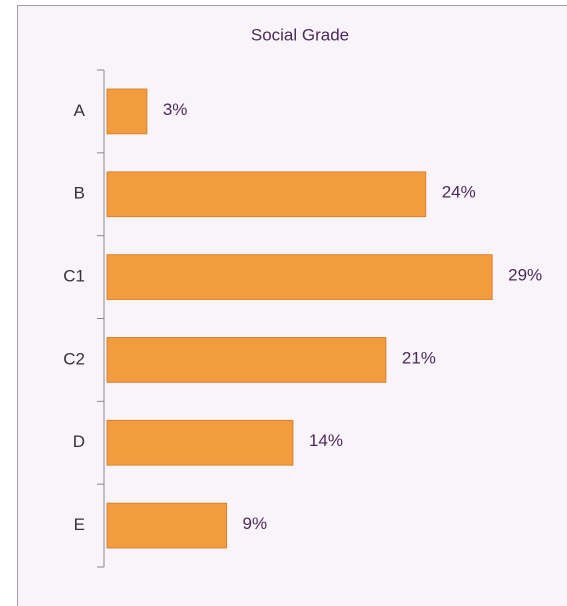  Describe the element at coordinates (79, 441) in the screenshot. I see `category-label: D` at that location.